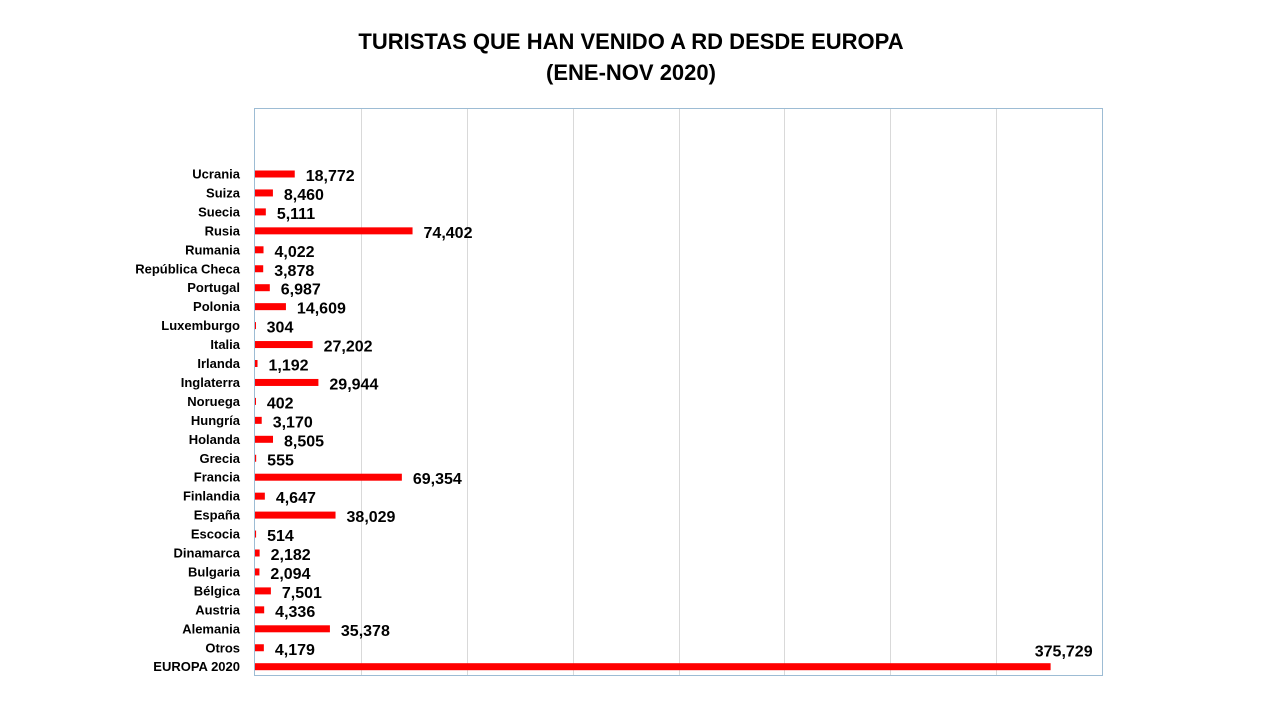 This screenshot has width=1280, height=720. What do you see at coordinates (280, 403) in the screenshot?
I see `value-label-row-13: 402` at bounding box center [280, 403].